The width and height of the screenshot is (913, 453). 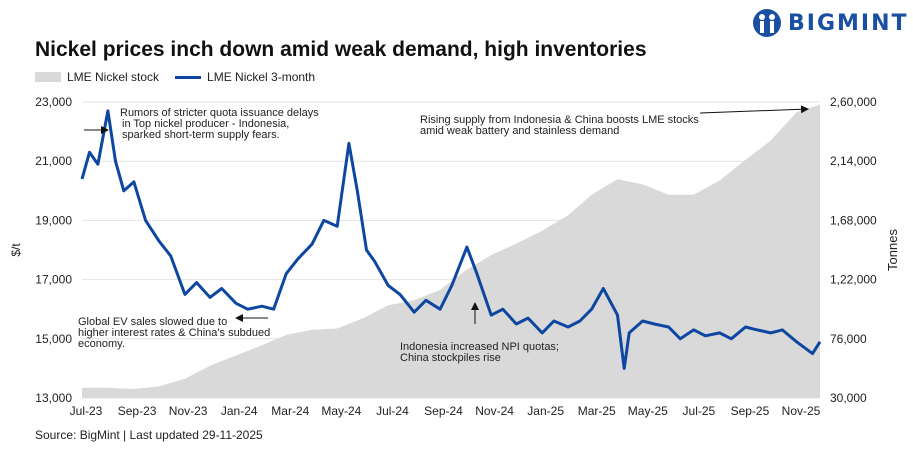 What do you see at coordinates (767, 23) in the screenshot?
I see `bigmint-logo-icon` at bounding box center [767, 23].